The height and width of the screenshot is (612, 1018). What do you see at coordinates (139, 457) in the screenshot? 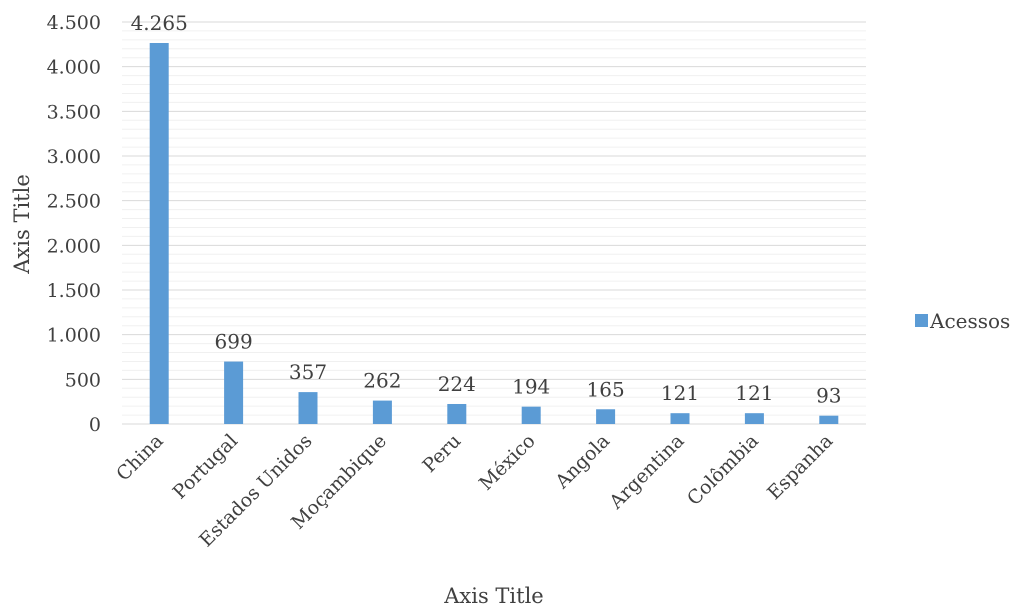
I see `x-tick-label: China` at bounding box center [139, 457].